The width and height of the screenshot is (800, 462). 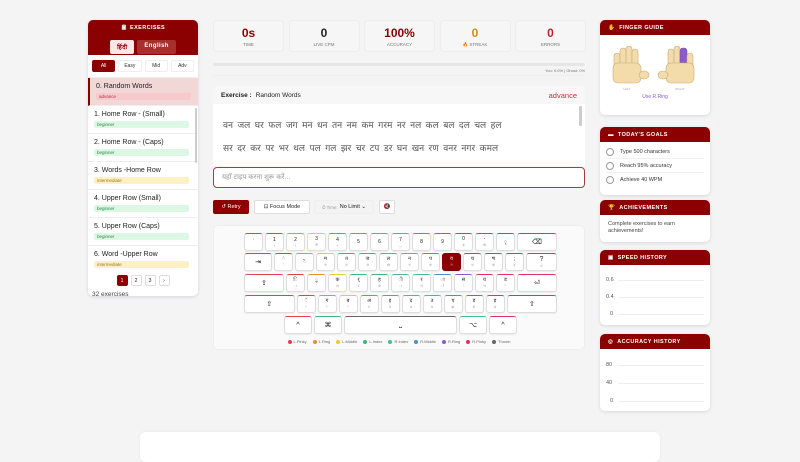 What do you see at coordinates (143, 204) in the screenshot?
I see `exercise-item: 4. Upper Row (Small) beginner` at bounding box center [143, 204].